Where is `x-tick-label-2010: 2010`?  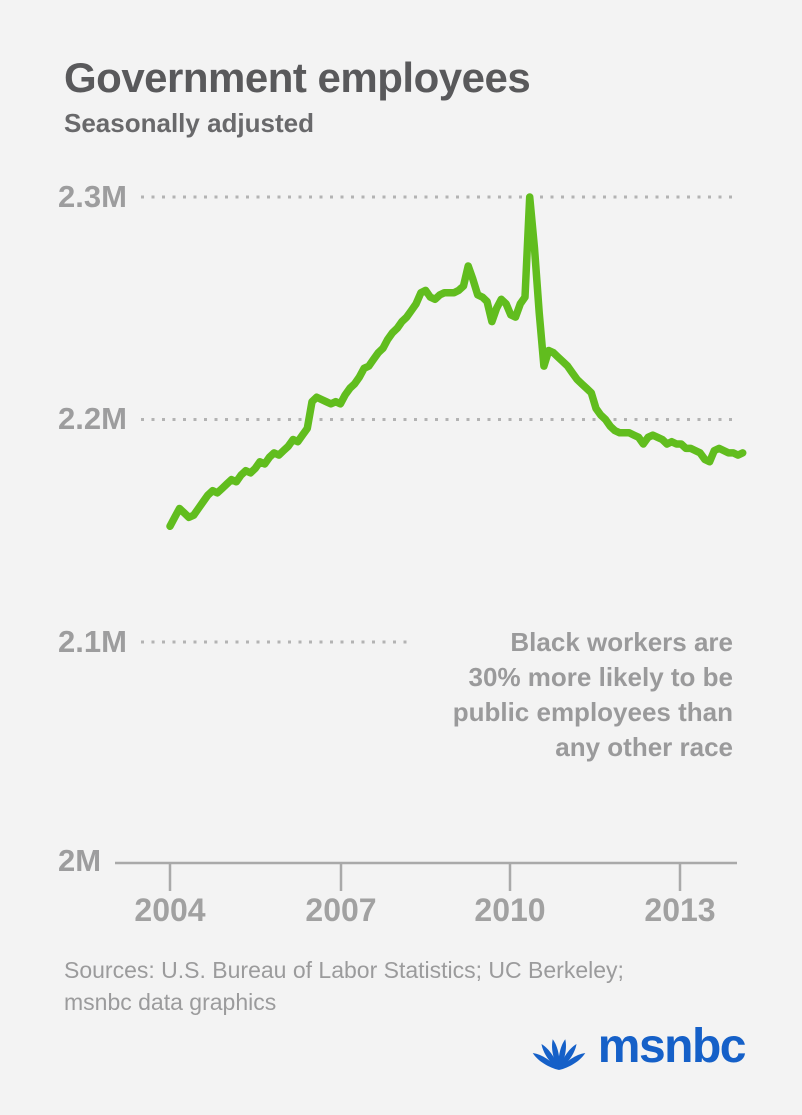 x-tick-label-2010: 2010 is located at coordinates (510, 910).